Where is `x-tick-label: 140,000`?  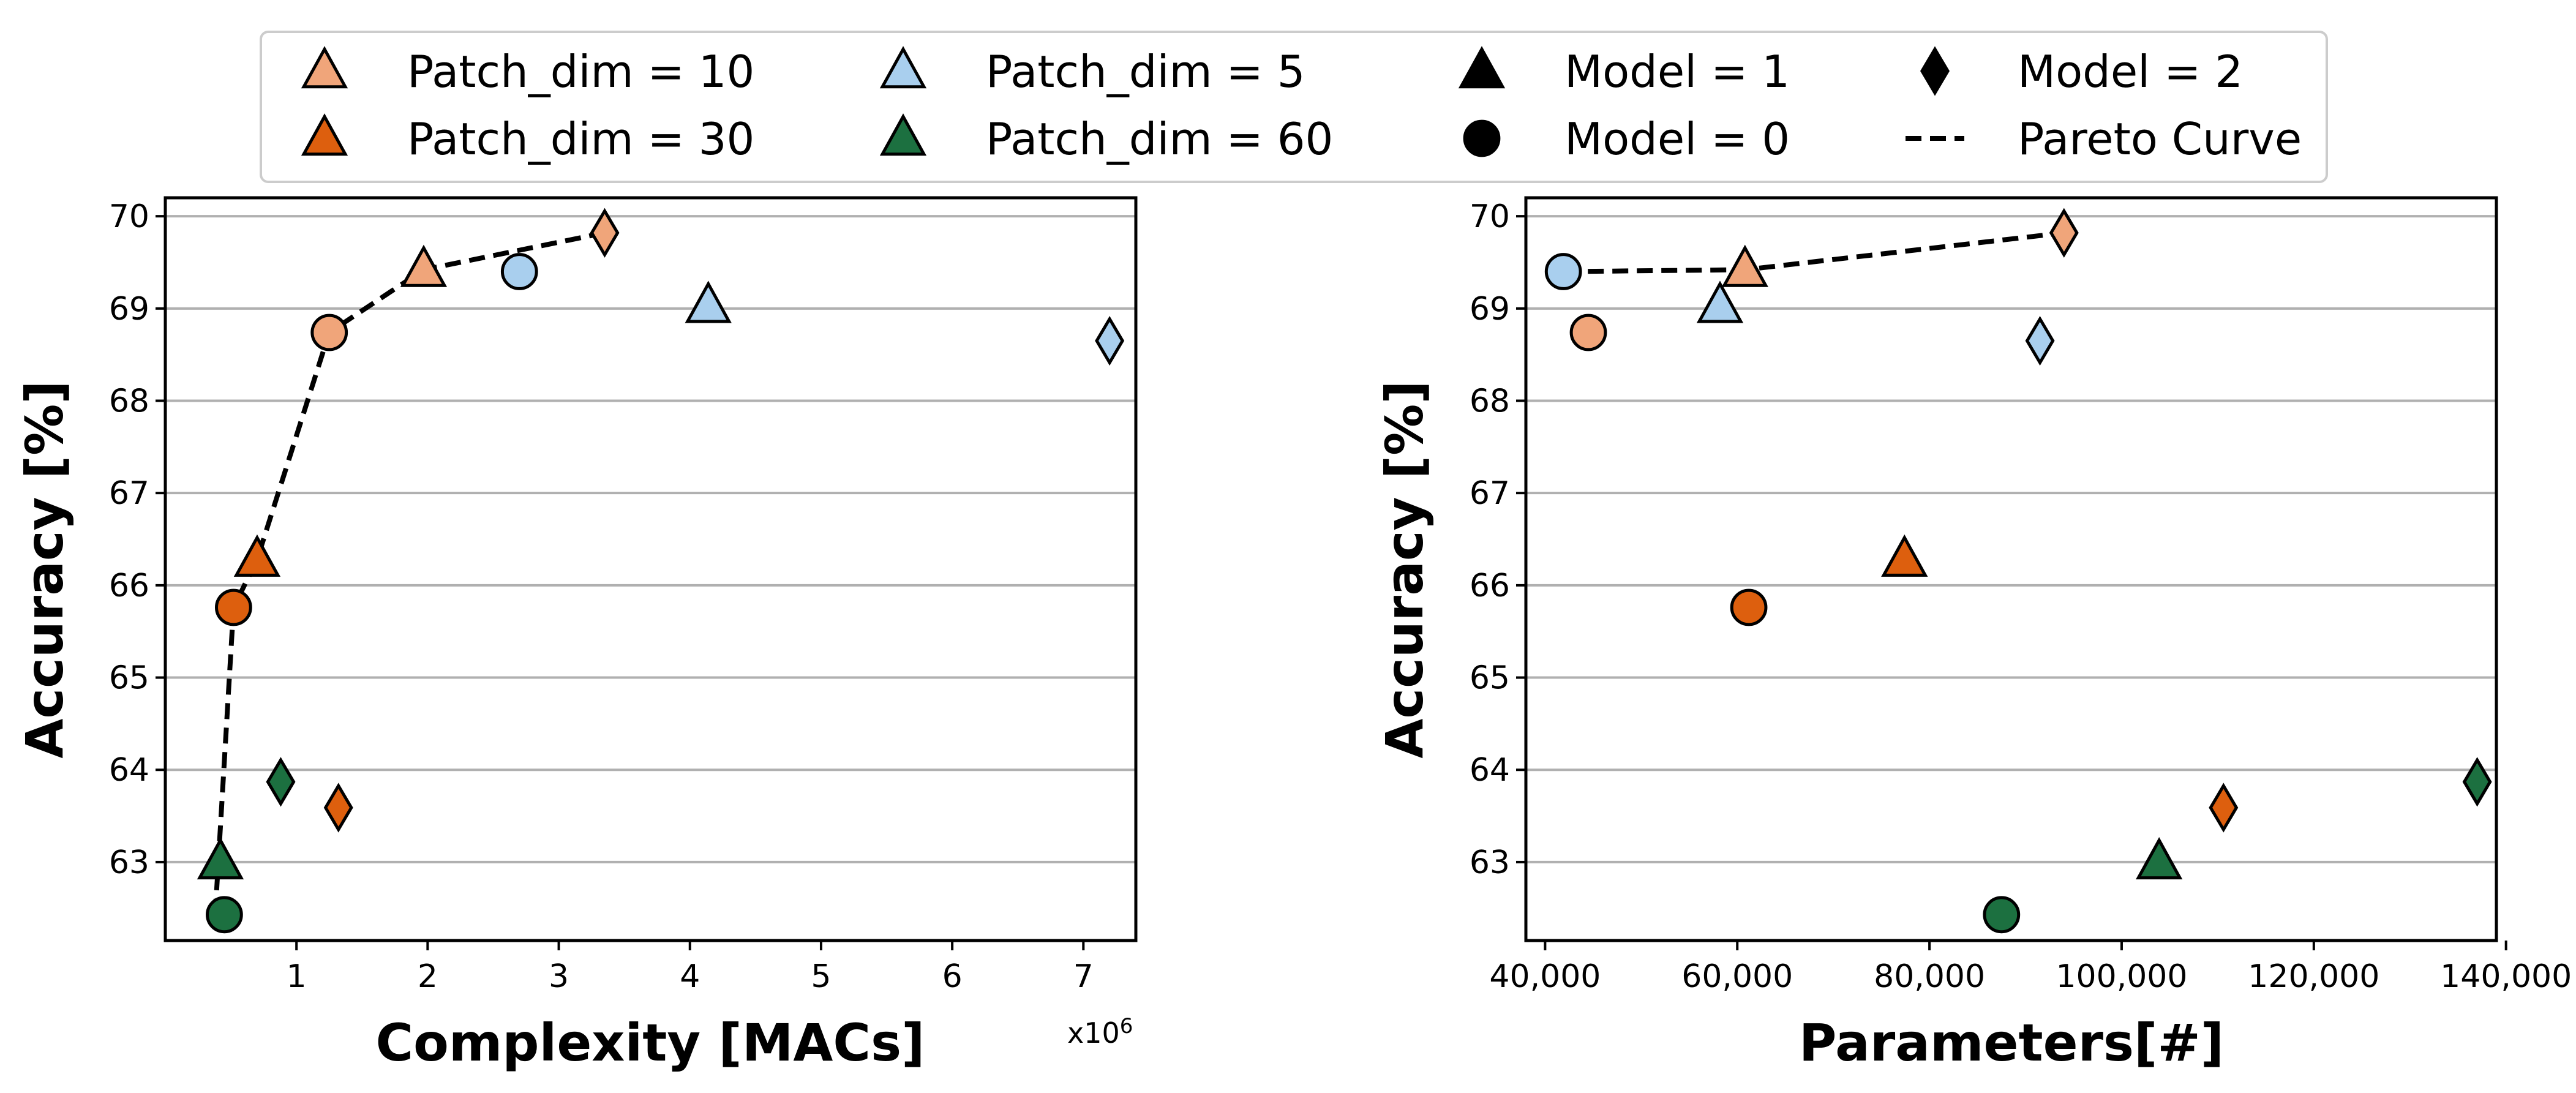
x-tick-label: 140,000 is located at coordinates (2506, 976).